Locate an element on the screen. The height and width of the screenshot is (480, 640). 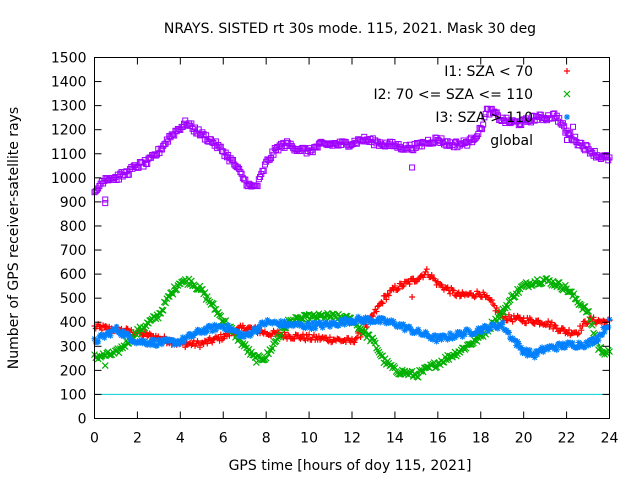
x-tick-label: 20 is located at coordinates (524, 439).